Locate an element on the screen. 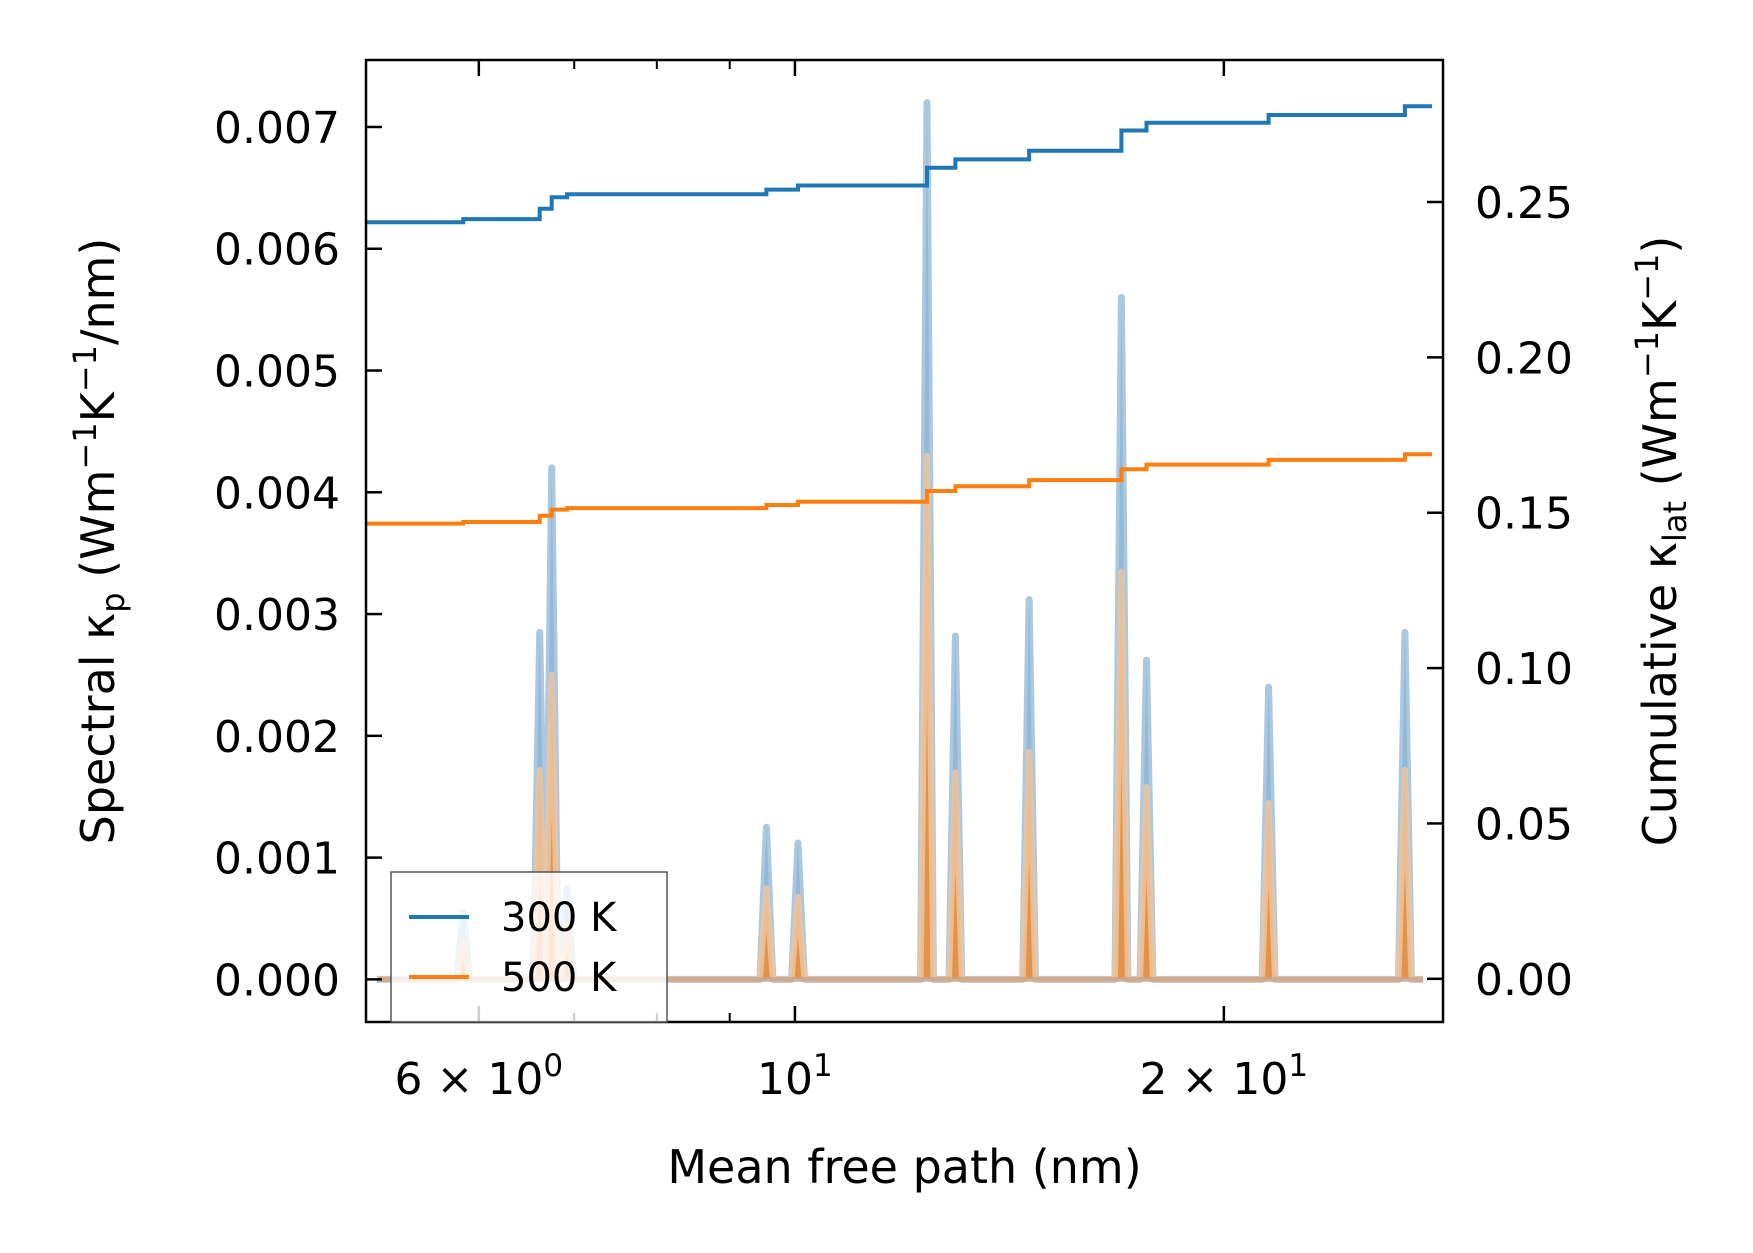 The width and height of the screenshot is (1753, 1253). right-y-tick-label: 0.10 is located at coordinates (1524, 669).